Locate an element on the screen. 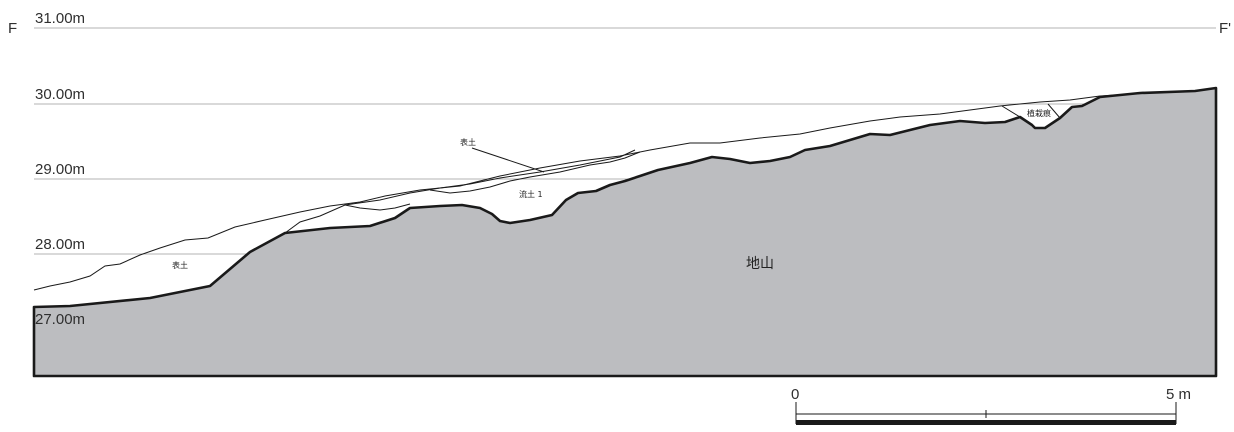  flow-soil-lower-line is located at coordinates (377, 207).